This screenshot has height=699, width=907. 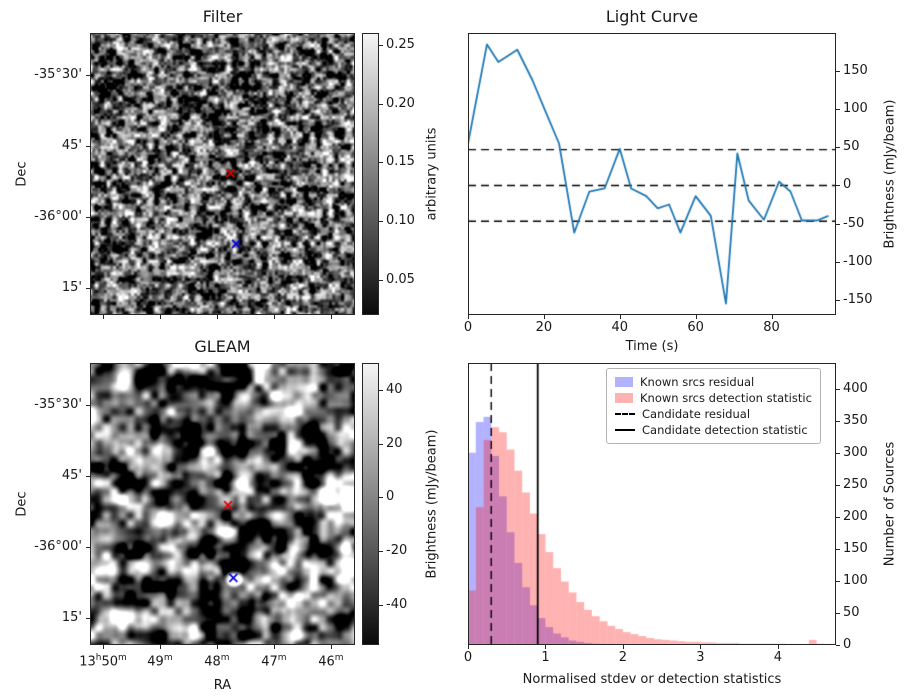 What do you see at coordinates (624, 398) in the screenshot?
I see `legend-patch-known-detection` at bounding box center [624, 398].